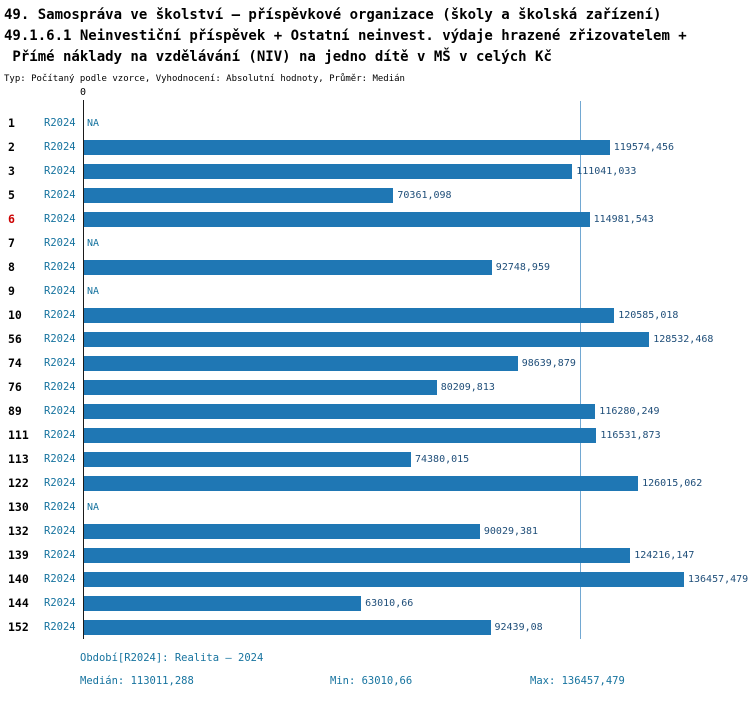 Image resolution: width=750 pixels, height=702 pixels. I want to click on x-axis: 0, so click(375, 98).